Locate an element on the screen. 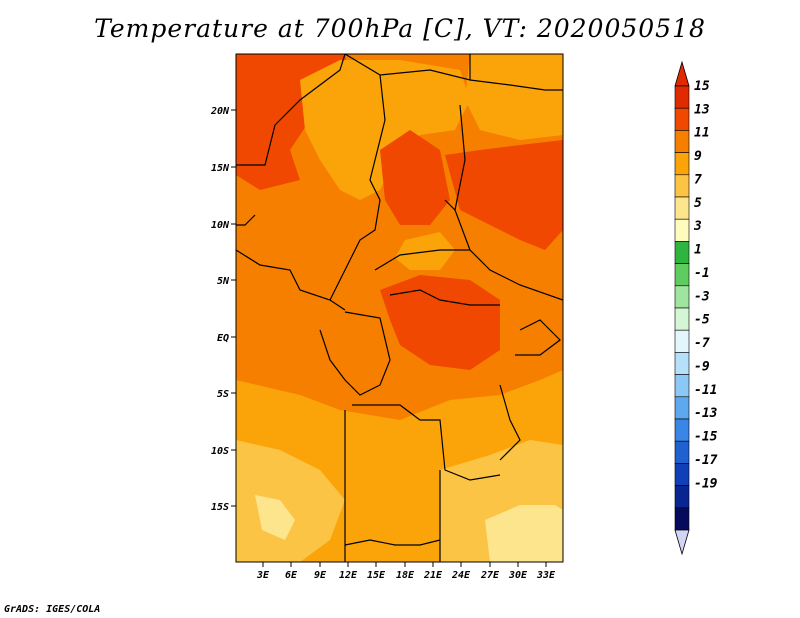  field-warm-n is located at coordinates (385, 130).